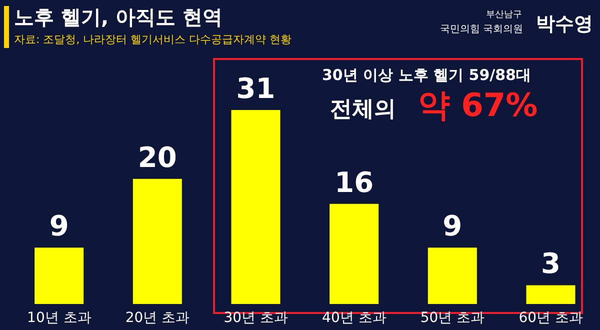 This screenshot has height=330, width=600. Describe the element at coordinates (354, 318) in the screenshot. I see `x-tick-label: 40년 초과` at that location.